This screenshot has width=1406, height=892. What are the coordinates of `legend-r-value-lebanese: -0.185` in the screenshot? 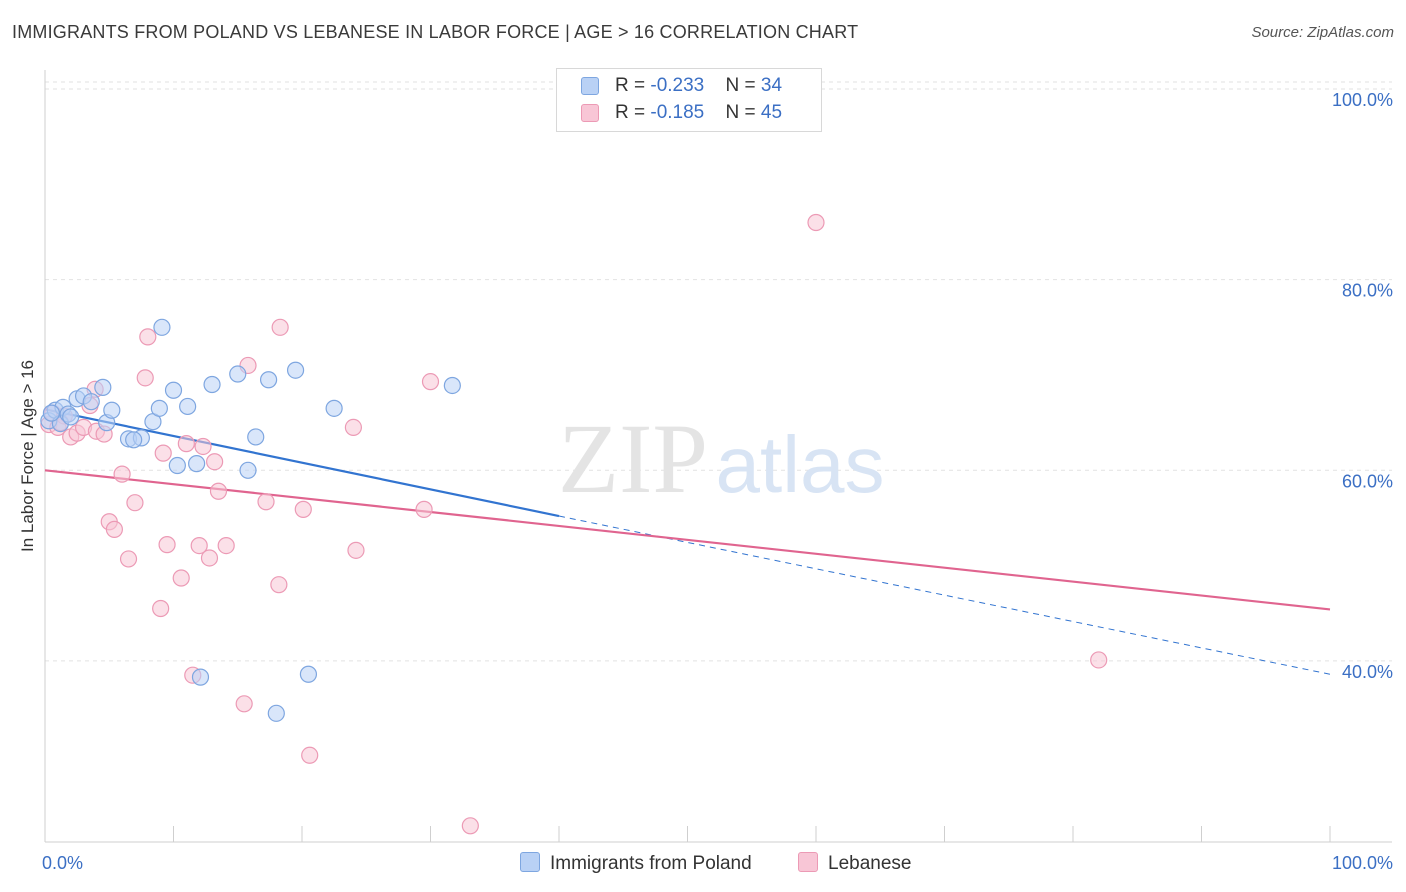 It's located at (677, 112).